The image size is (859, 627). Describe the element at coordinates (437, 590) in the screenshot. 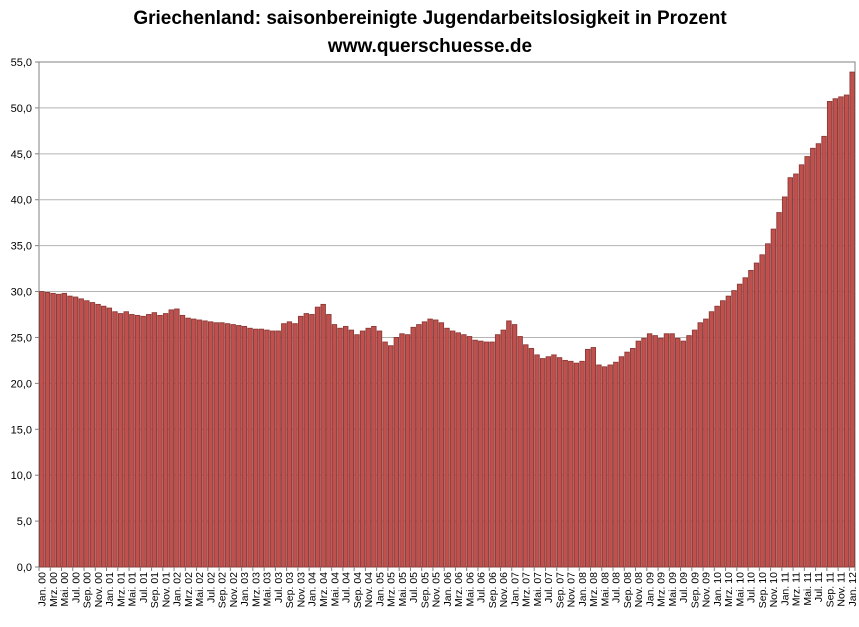

I see `x-tick-label: Nov. 05` at that location.